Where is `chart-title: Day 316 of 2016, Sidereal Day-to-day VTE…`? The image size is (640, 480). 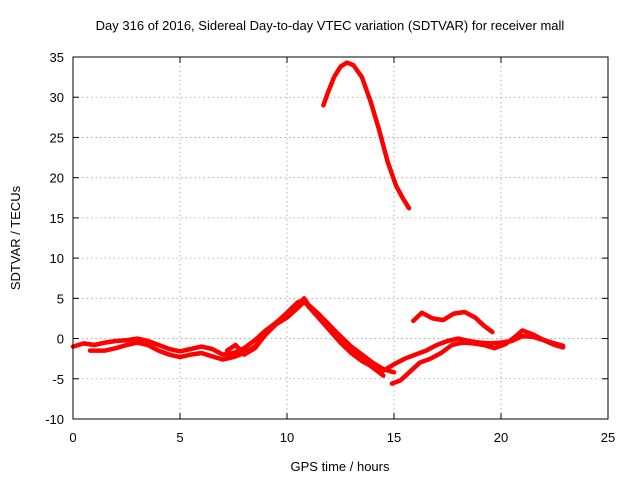 chart-title: Day 316 of 2016, Sidereal Day-to-day VTE… is located at coordinates (330, 25).